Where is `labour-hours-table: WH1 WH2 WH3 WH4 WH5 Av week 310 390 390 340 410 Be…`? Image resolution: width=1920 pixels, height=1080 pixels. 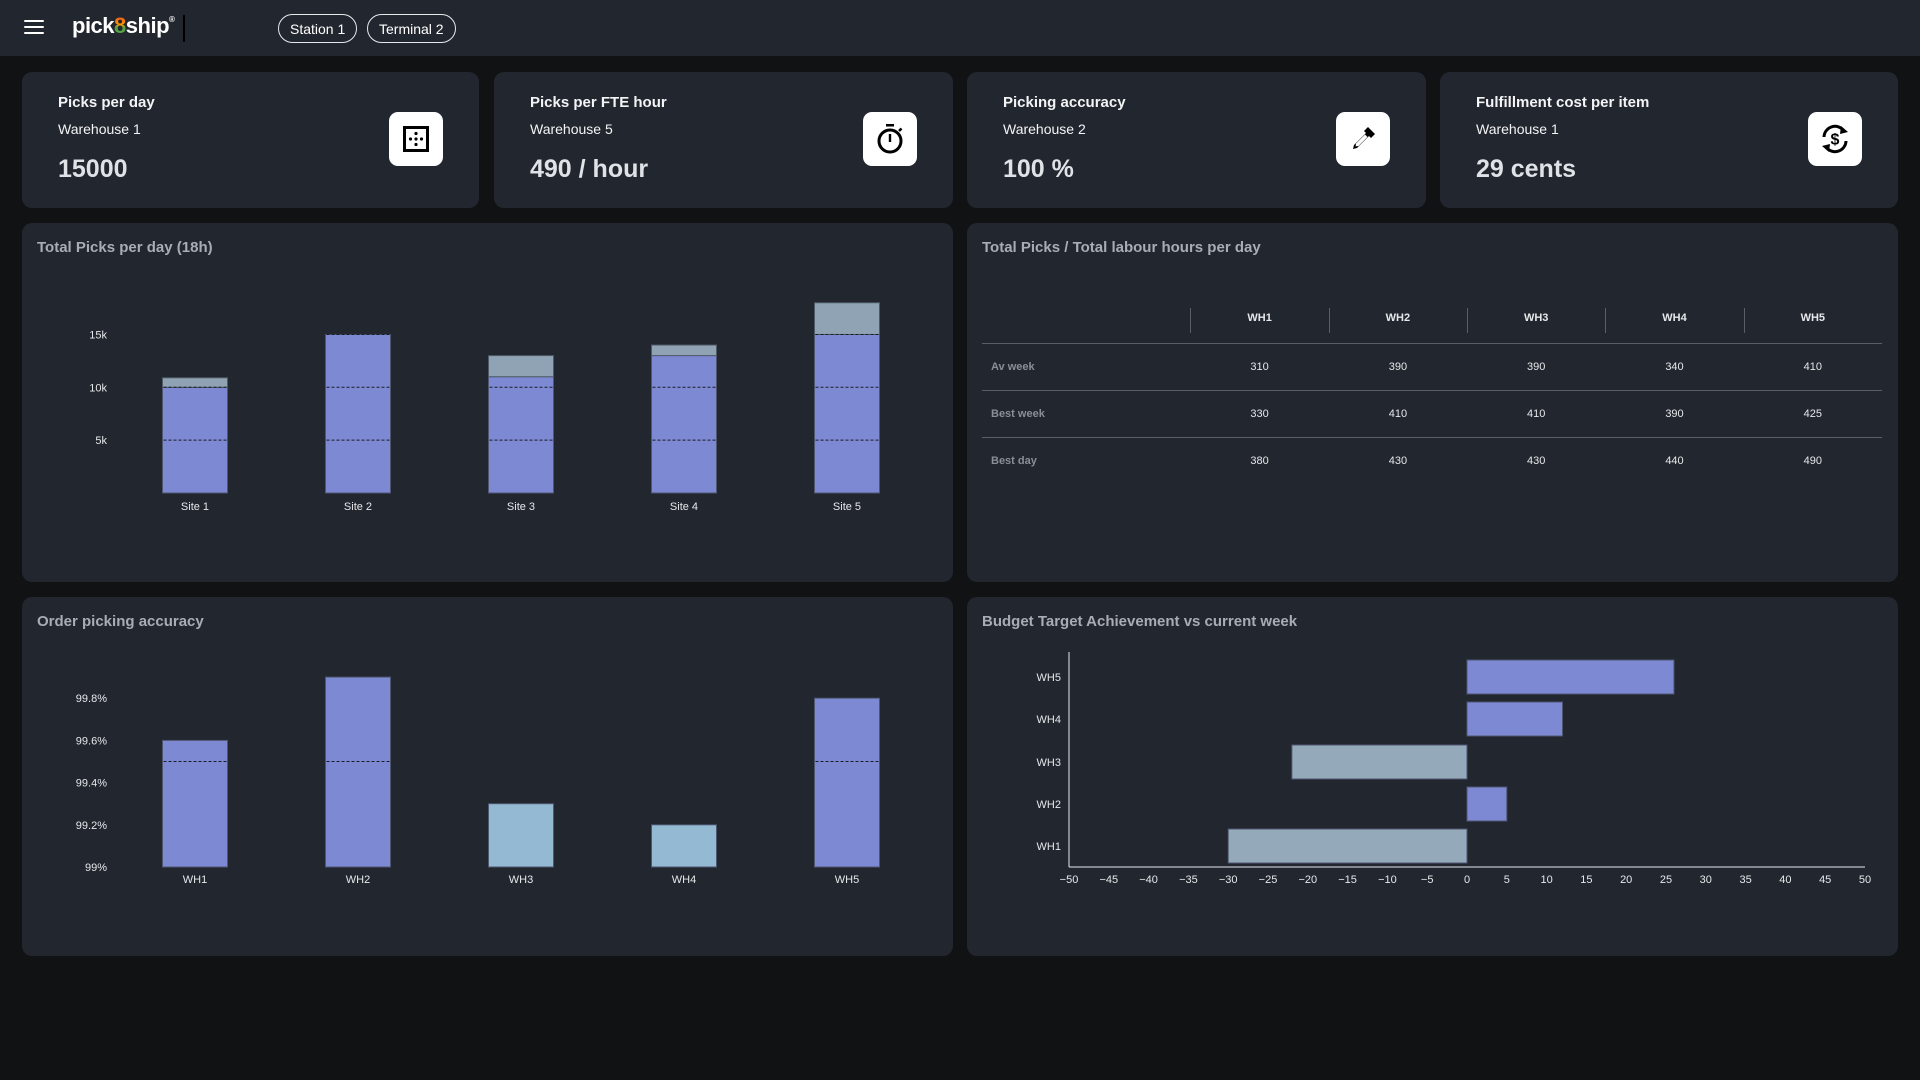 labour-hours-table: WH1 WH2 WH3 WH4 WH5 Av week 310 390 390 340 410 Be… is located at coordinates (1432, 388).